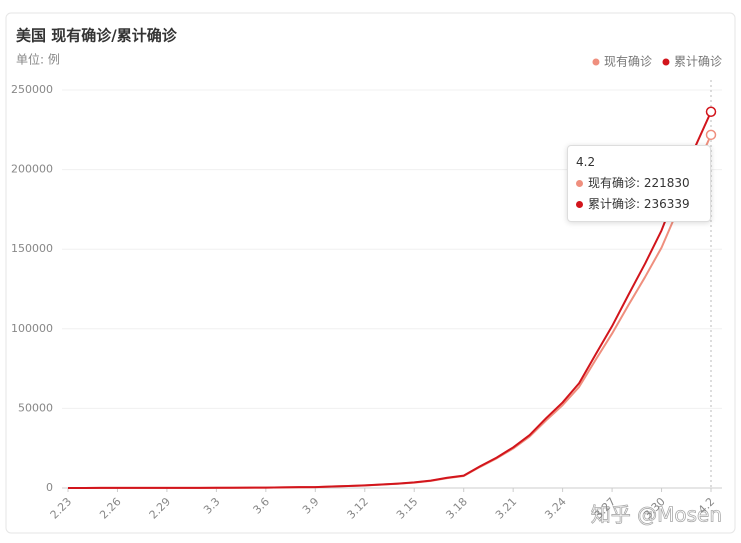 The image size is (741, 543). I want to click on tooltip: 4.2 现有确诊: 221830 累计确诊: 236339, so click(639, 183).